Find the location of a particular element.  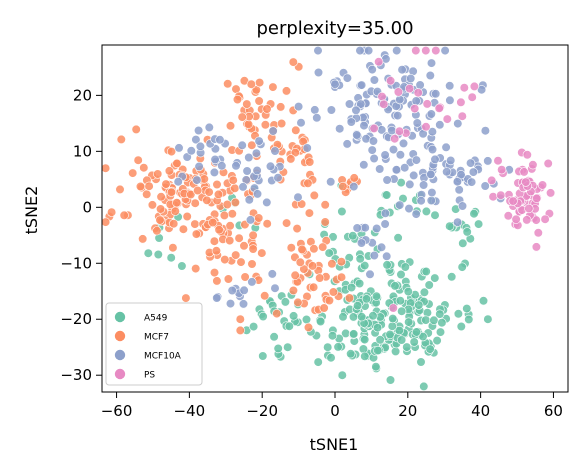

x-axis-label: tSNE1 is located at coordinates (334, 444).